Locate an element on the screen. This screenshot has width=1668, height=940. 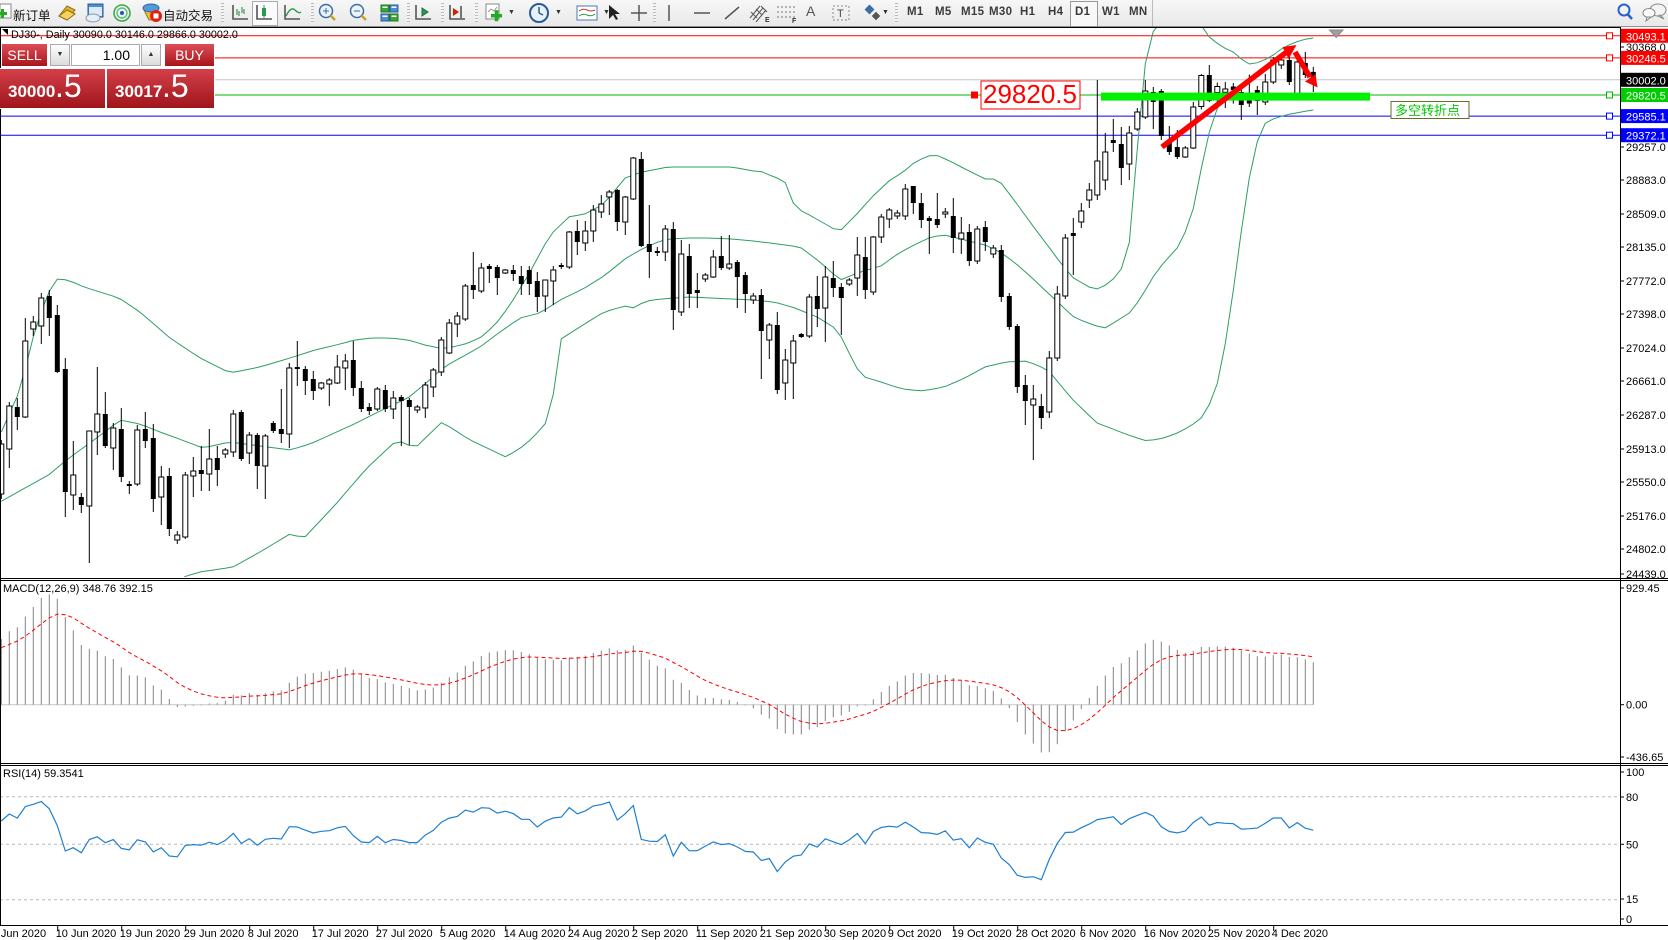
svg-text: 6 Nov 2020 is located at coordinates (1108, 934).